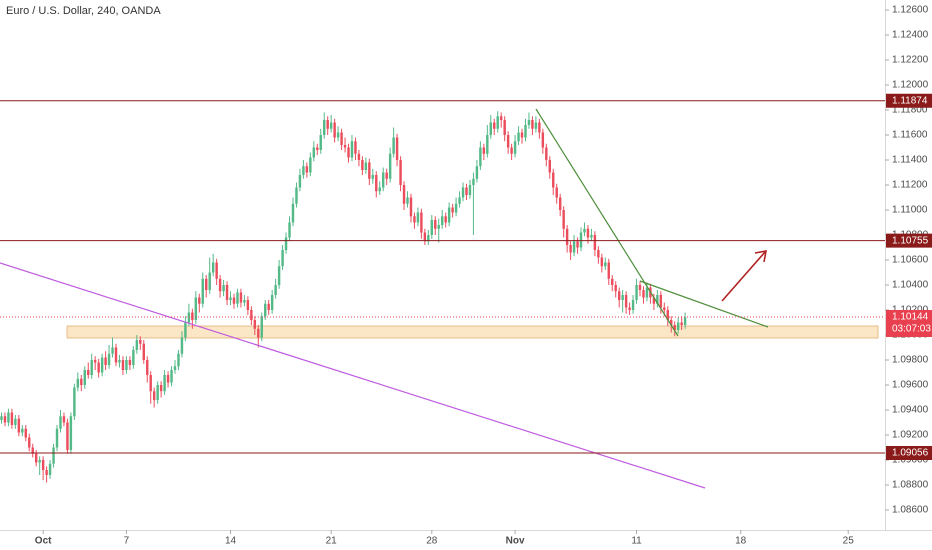 This screenshot has width=932, height=550. What do you see at coordinates (910, 460) in the screenshot?
I see `y-tick-label: 1.09000` at bounding box center [910, 460].